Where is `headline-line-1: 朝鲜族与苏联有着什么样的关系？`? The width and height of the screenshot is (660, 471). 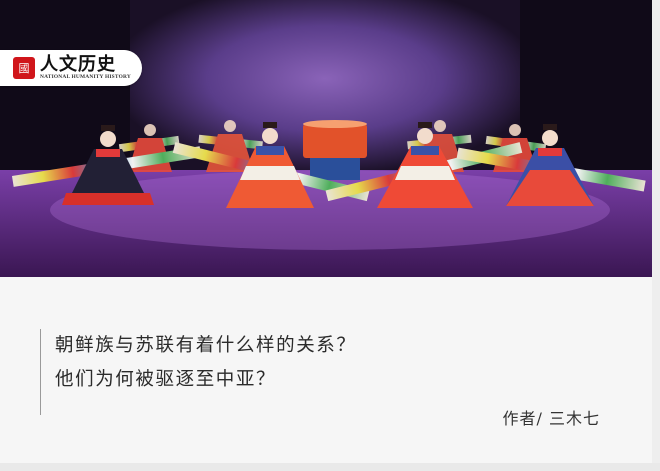 headline-line-1: 朝鲜族与苏联有着什么样的关系？ is located at coordinates (206, 345).